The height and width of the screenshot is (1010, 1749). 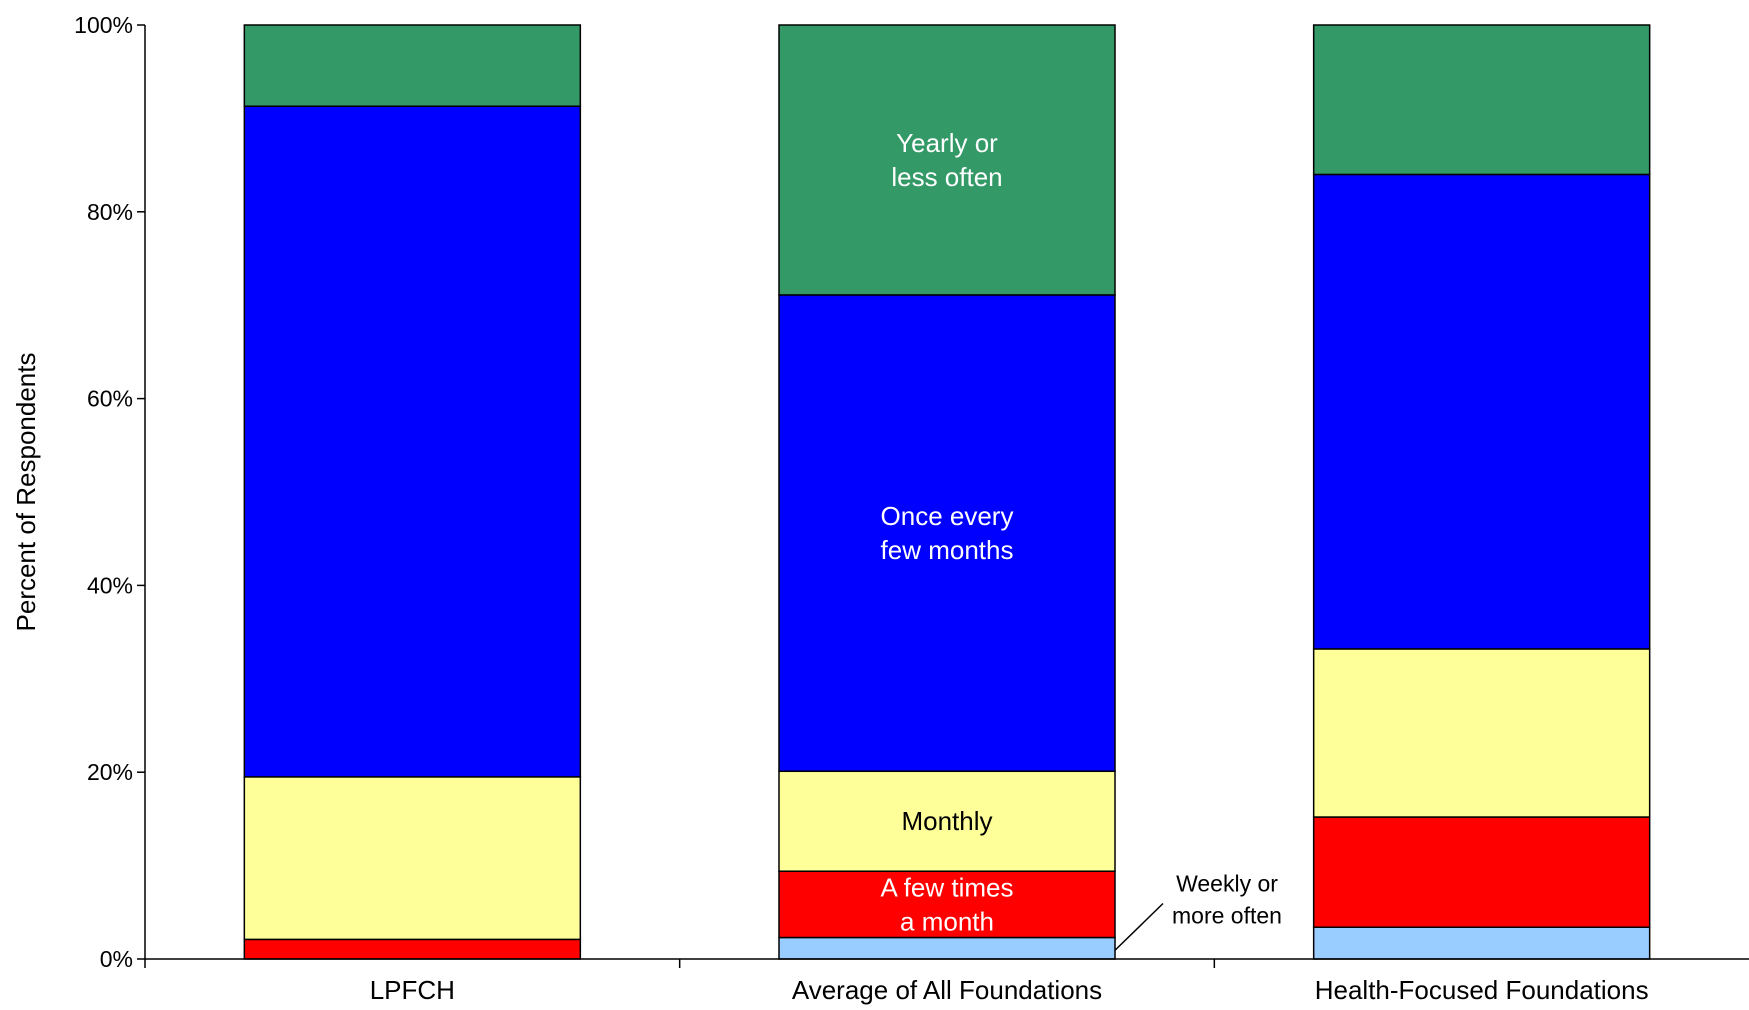 What do you see at coordinates (1227, 884) in the screenshot?
I see `data-label-weekly-or-more-often: Weekly or` at bounding box center [1227, 884].